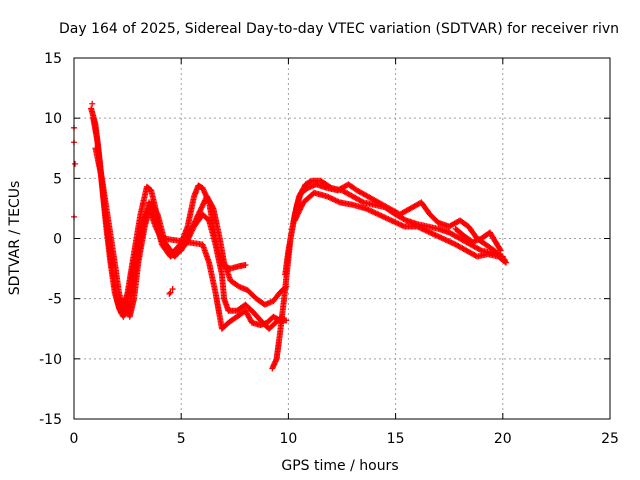 Image resolution: width=640 pixels, height=480 pixels. What do you see at coordinates (288, 439) in the screenshot?
I see `x-tick-label: 10` at bounding box center [288, 439].